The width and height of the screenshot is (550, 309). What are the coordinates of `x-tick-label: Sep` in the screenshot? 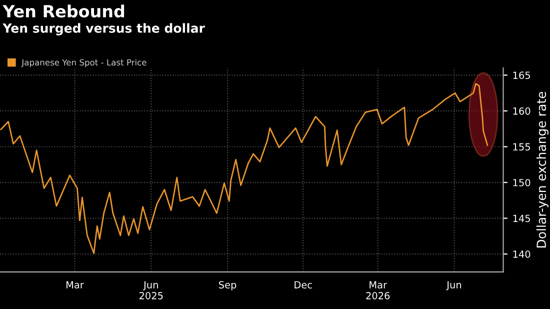 It's located at (227, 285).